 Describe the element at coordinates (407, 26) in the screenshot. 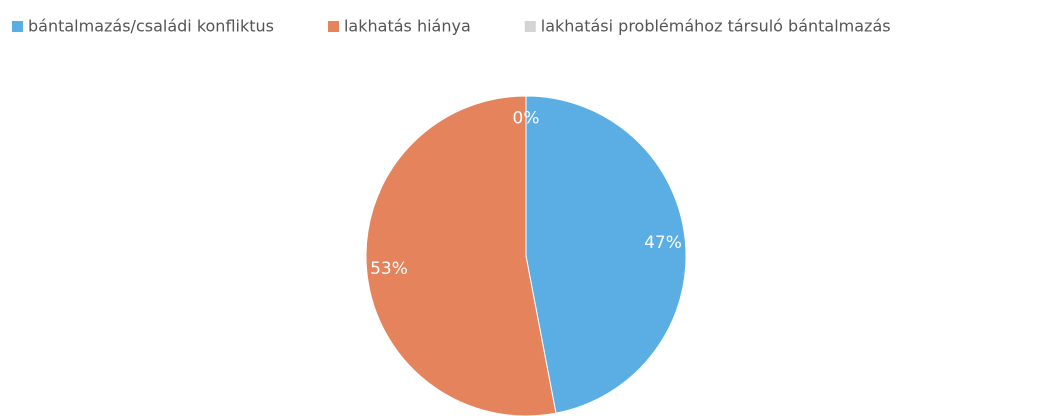

I see `legend-label: lakhatás hiánya` at that location.